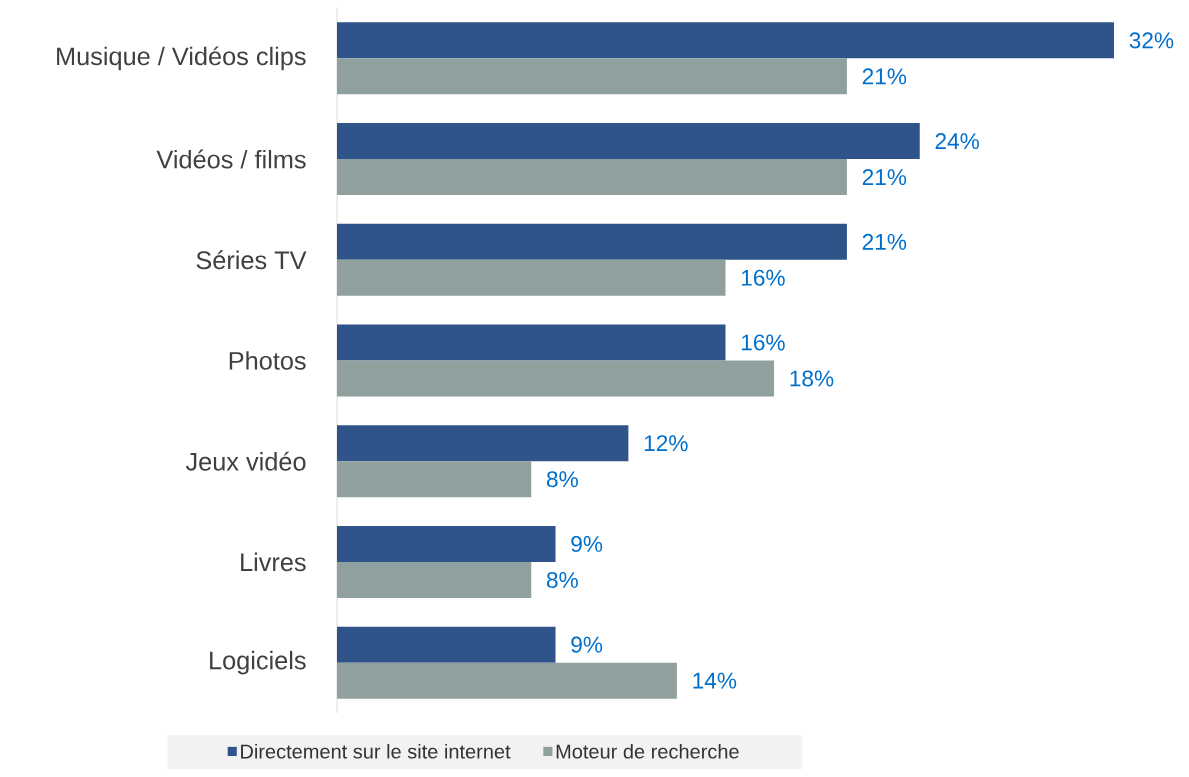  What do you see at coordinates (376, 751) in the screenshot?
I see `legend-label: Directement sur le site internet` at bounding box center [376, 751].